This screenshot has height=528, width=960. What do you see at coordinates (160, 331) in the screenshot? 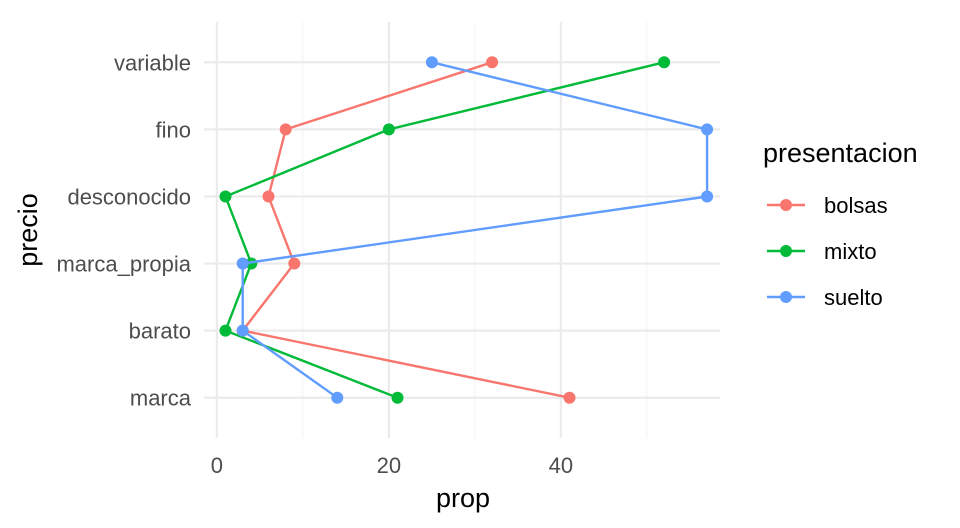
I see `y-tick-label-barato: barato` at bounding box center [160, 331].